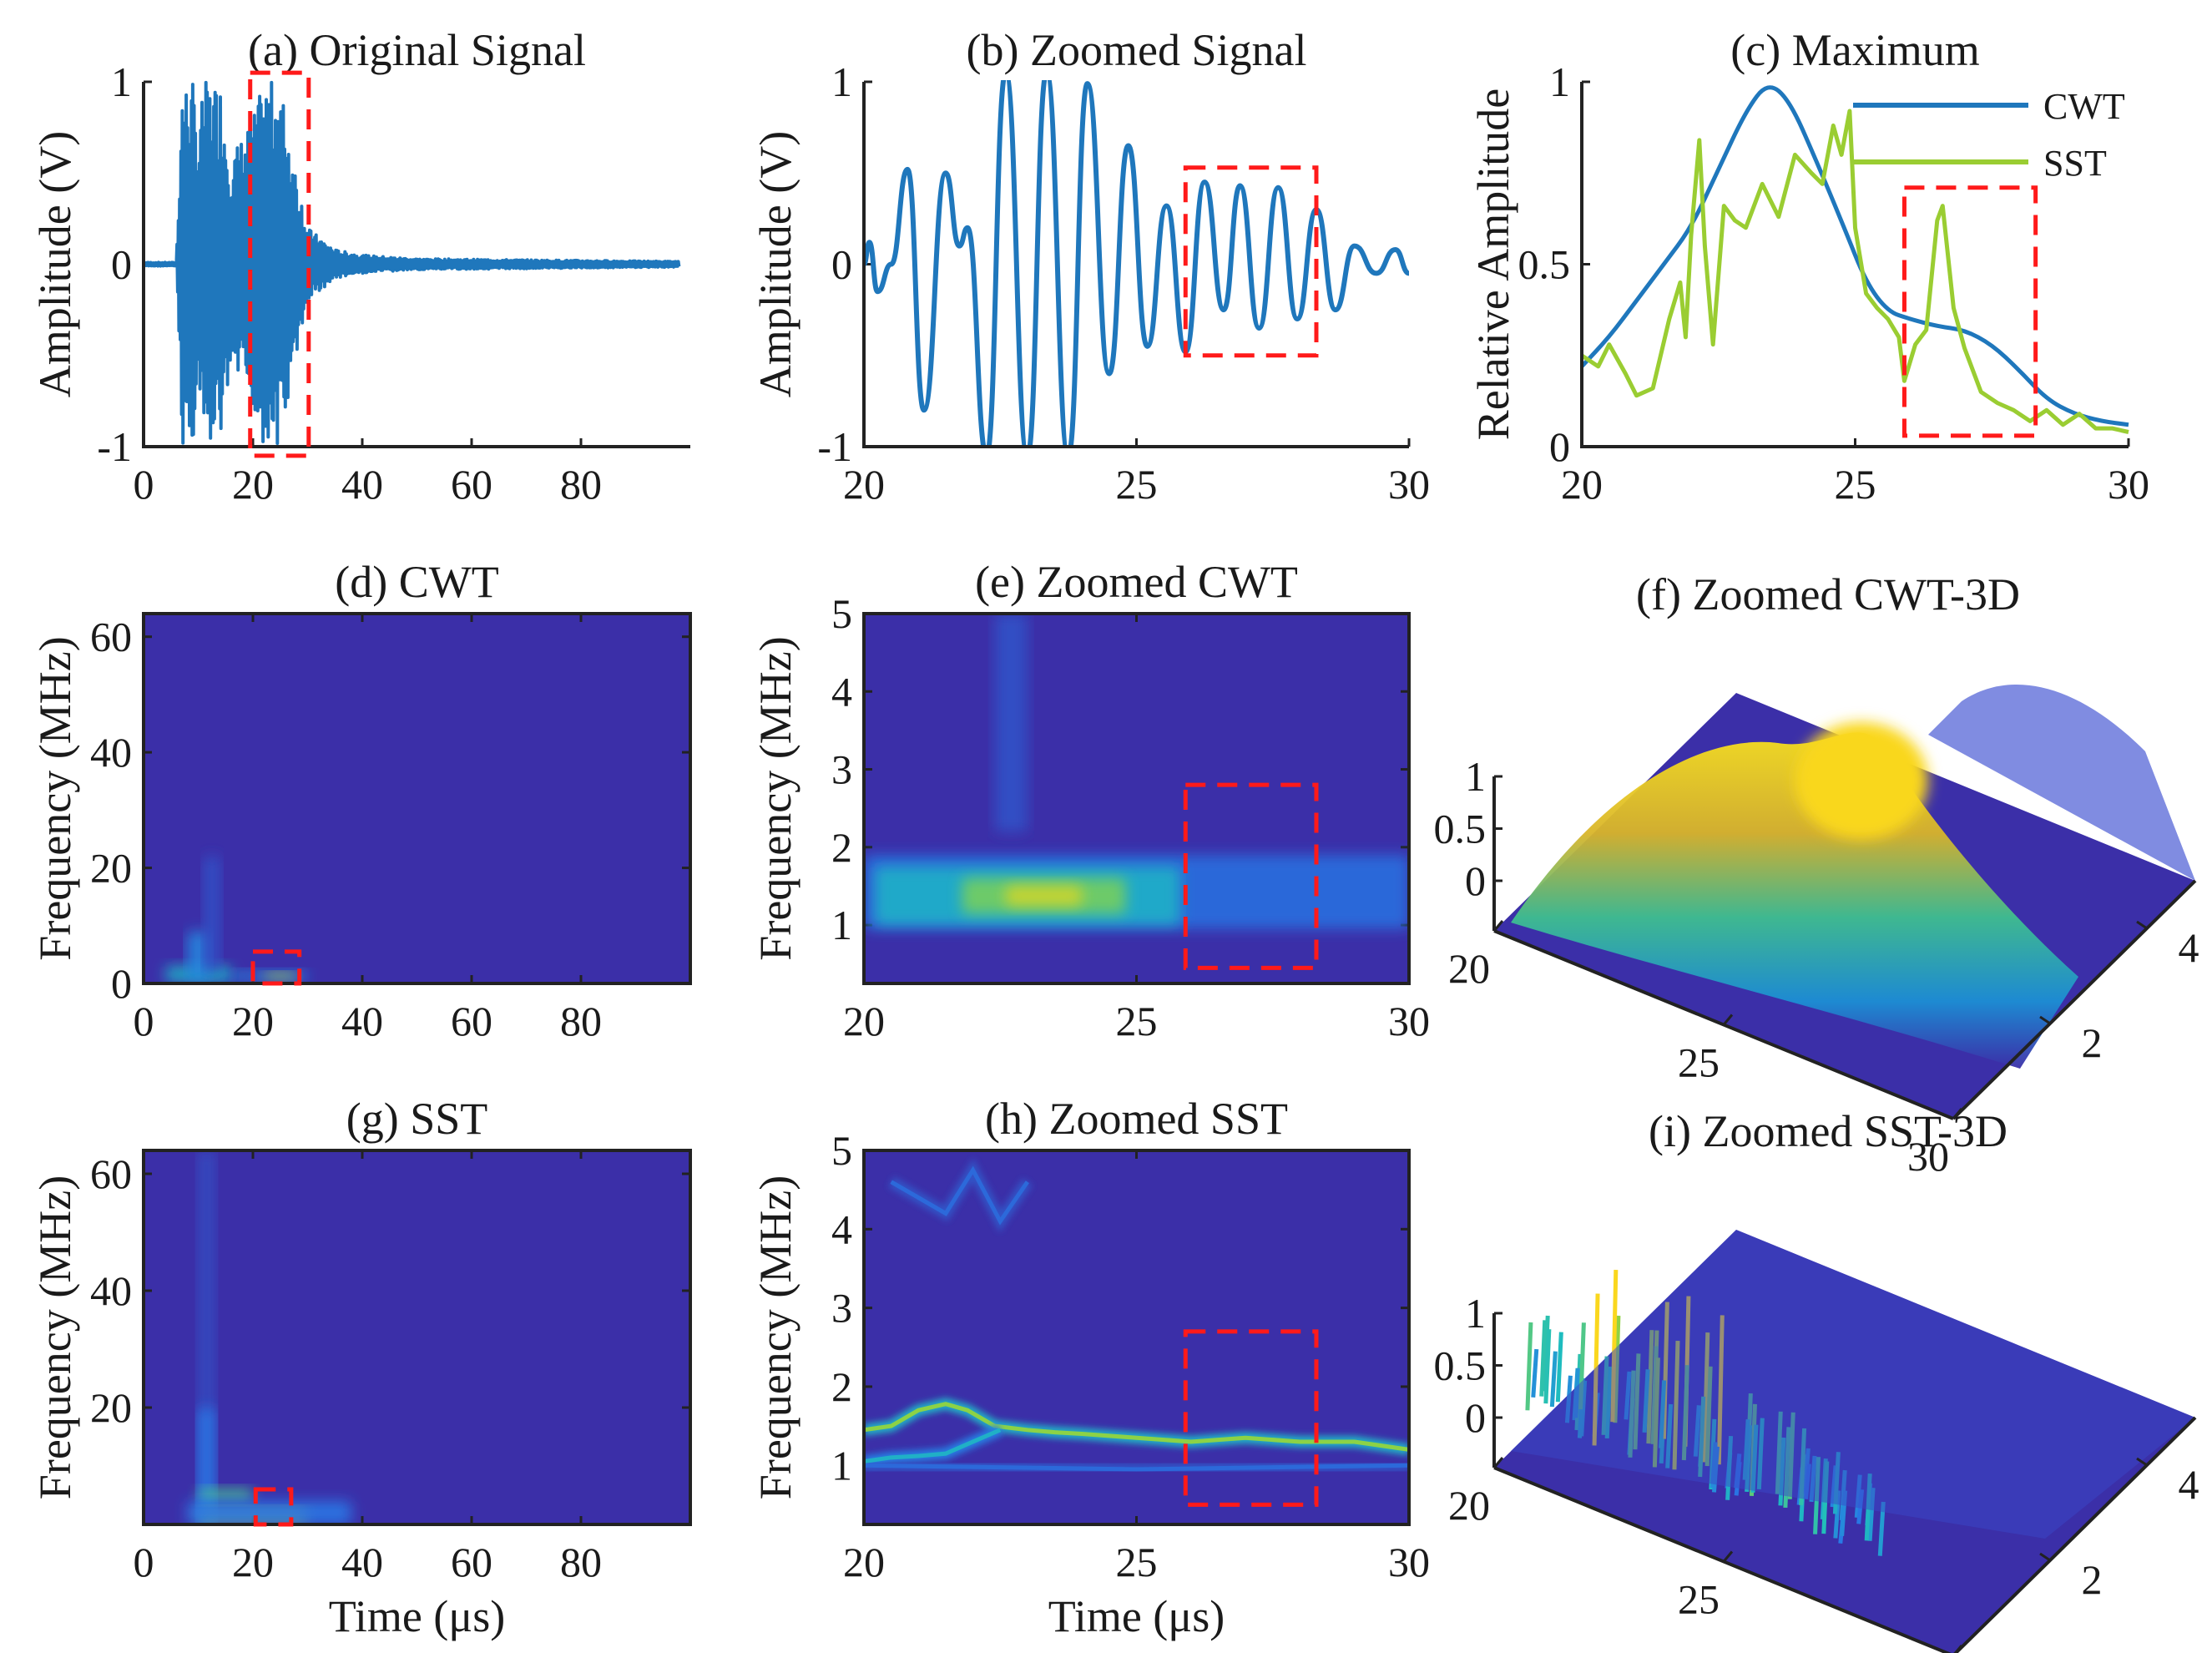 Image resolution: width=2212 pixels, height=1653 pixels. Describe the element at coordinates (417, 1119) in the screenshot. I see `chart-title: (g) SST` at that location.